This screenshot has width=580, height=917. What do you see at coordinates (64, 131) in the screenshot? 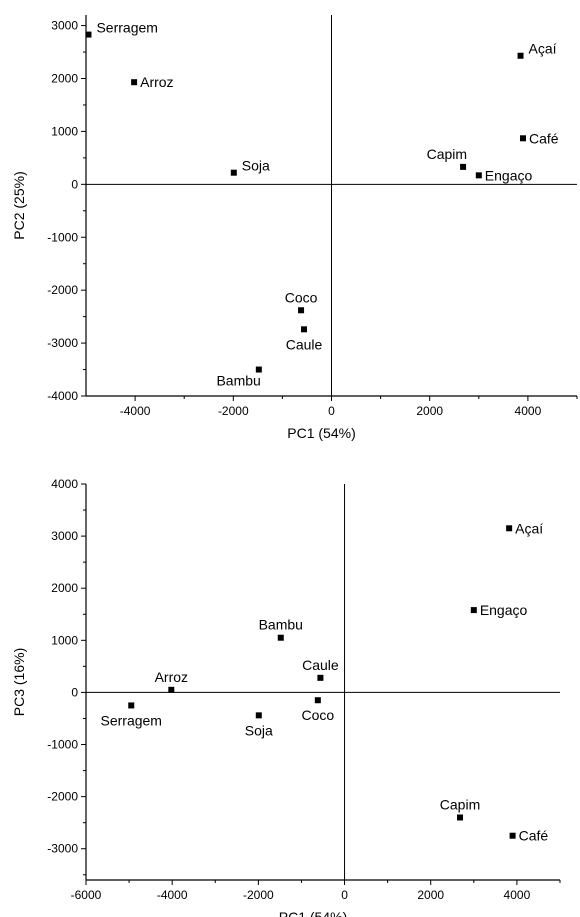
I see `chart-1-y-tick-label: 1000` at bounding box center [64, 131].